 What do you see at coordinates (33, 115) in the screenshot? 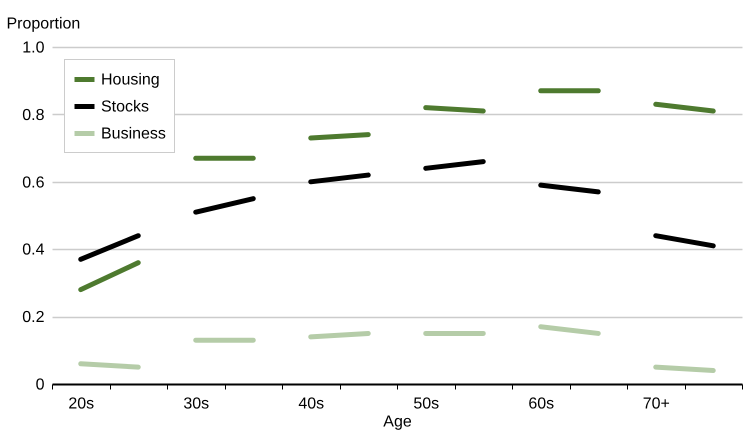
I see `y-tick-label: 0.8` at bounding box center [33, 115].